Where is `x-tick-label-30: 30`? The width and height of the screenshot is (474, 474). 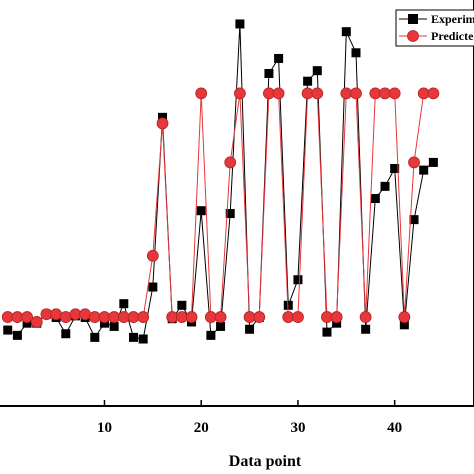
x-tick-label-30: 30 is located at coordinates (297, 428).